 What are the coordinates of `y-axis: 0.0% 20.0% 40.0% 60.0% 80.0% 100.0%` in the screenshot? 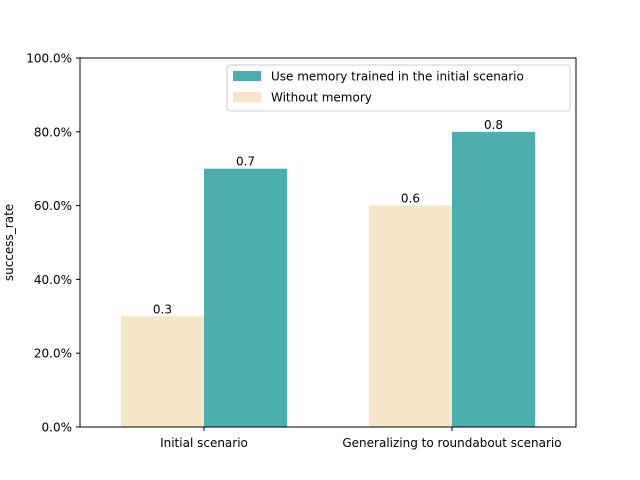 It's located at (53, 243).